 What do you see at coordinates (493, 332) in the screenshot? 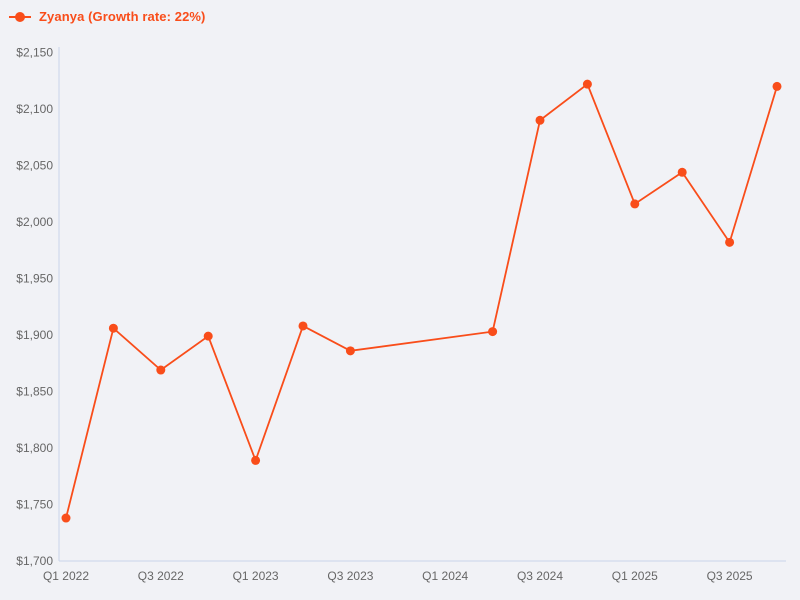
I see `data-point-q2-2024` at bounding box center [493, 332].